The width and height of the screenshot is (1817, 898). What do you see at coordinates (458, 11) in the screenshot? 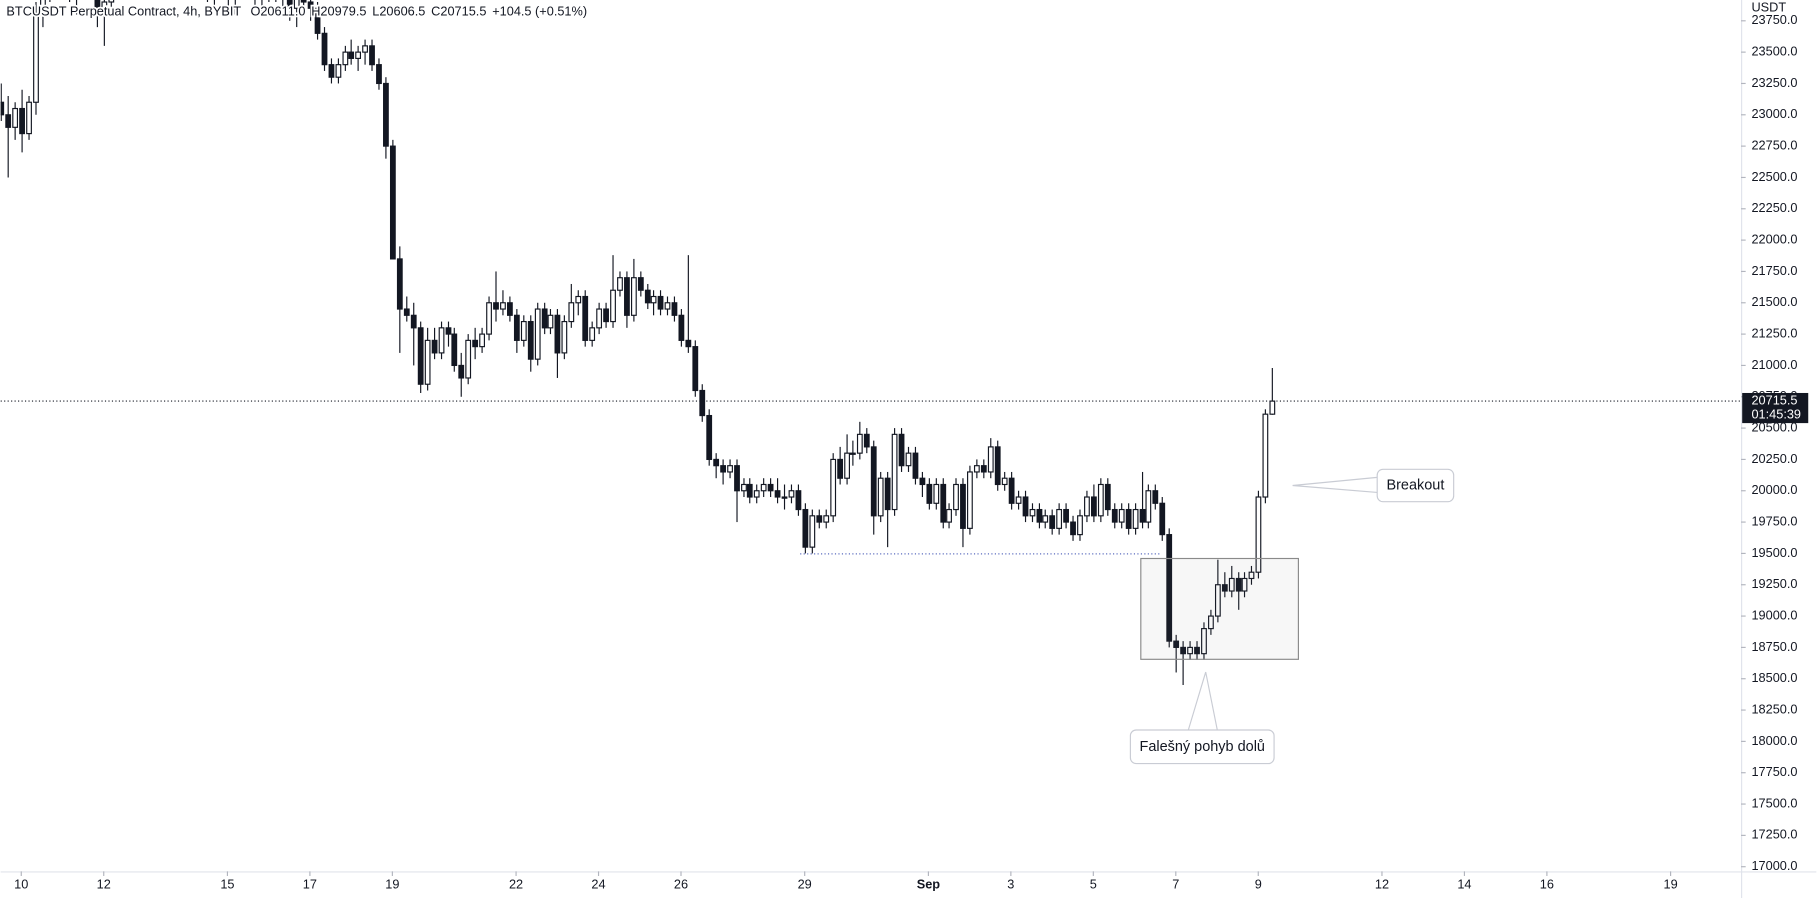
I see `legend-close: C20715.5` at bounding box center [458, 11].